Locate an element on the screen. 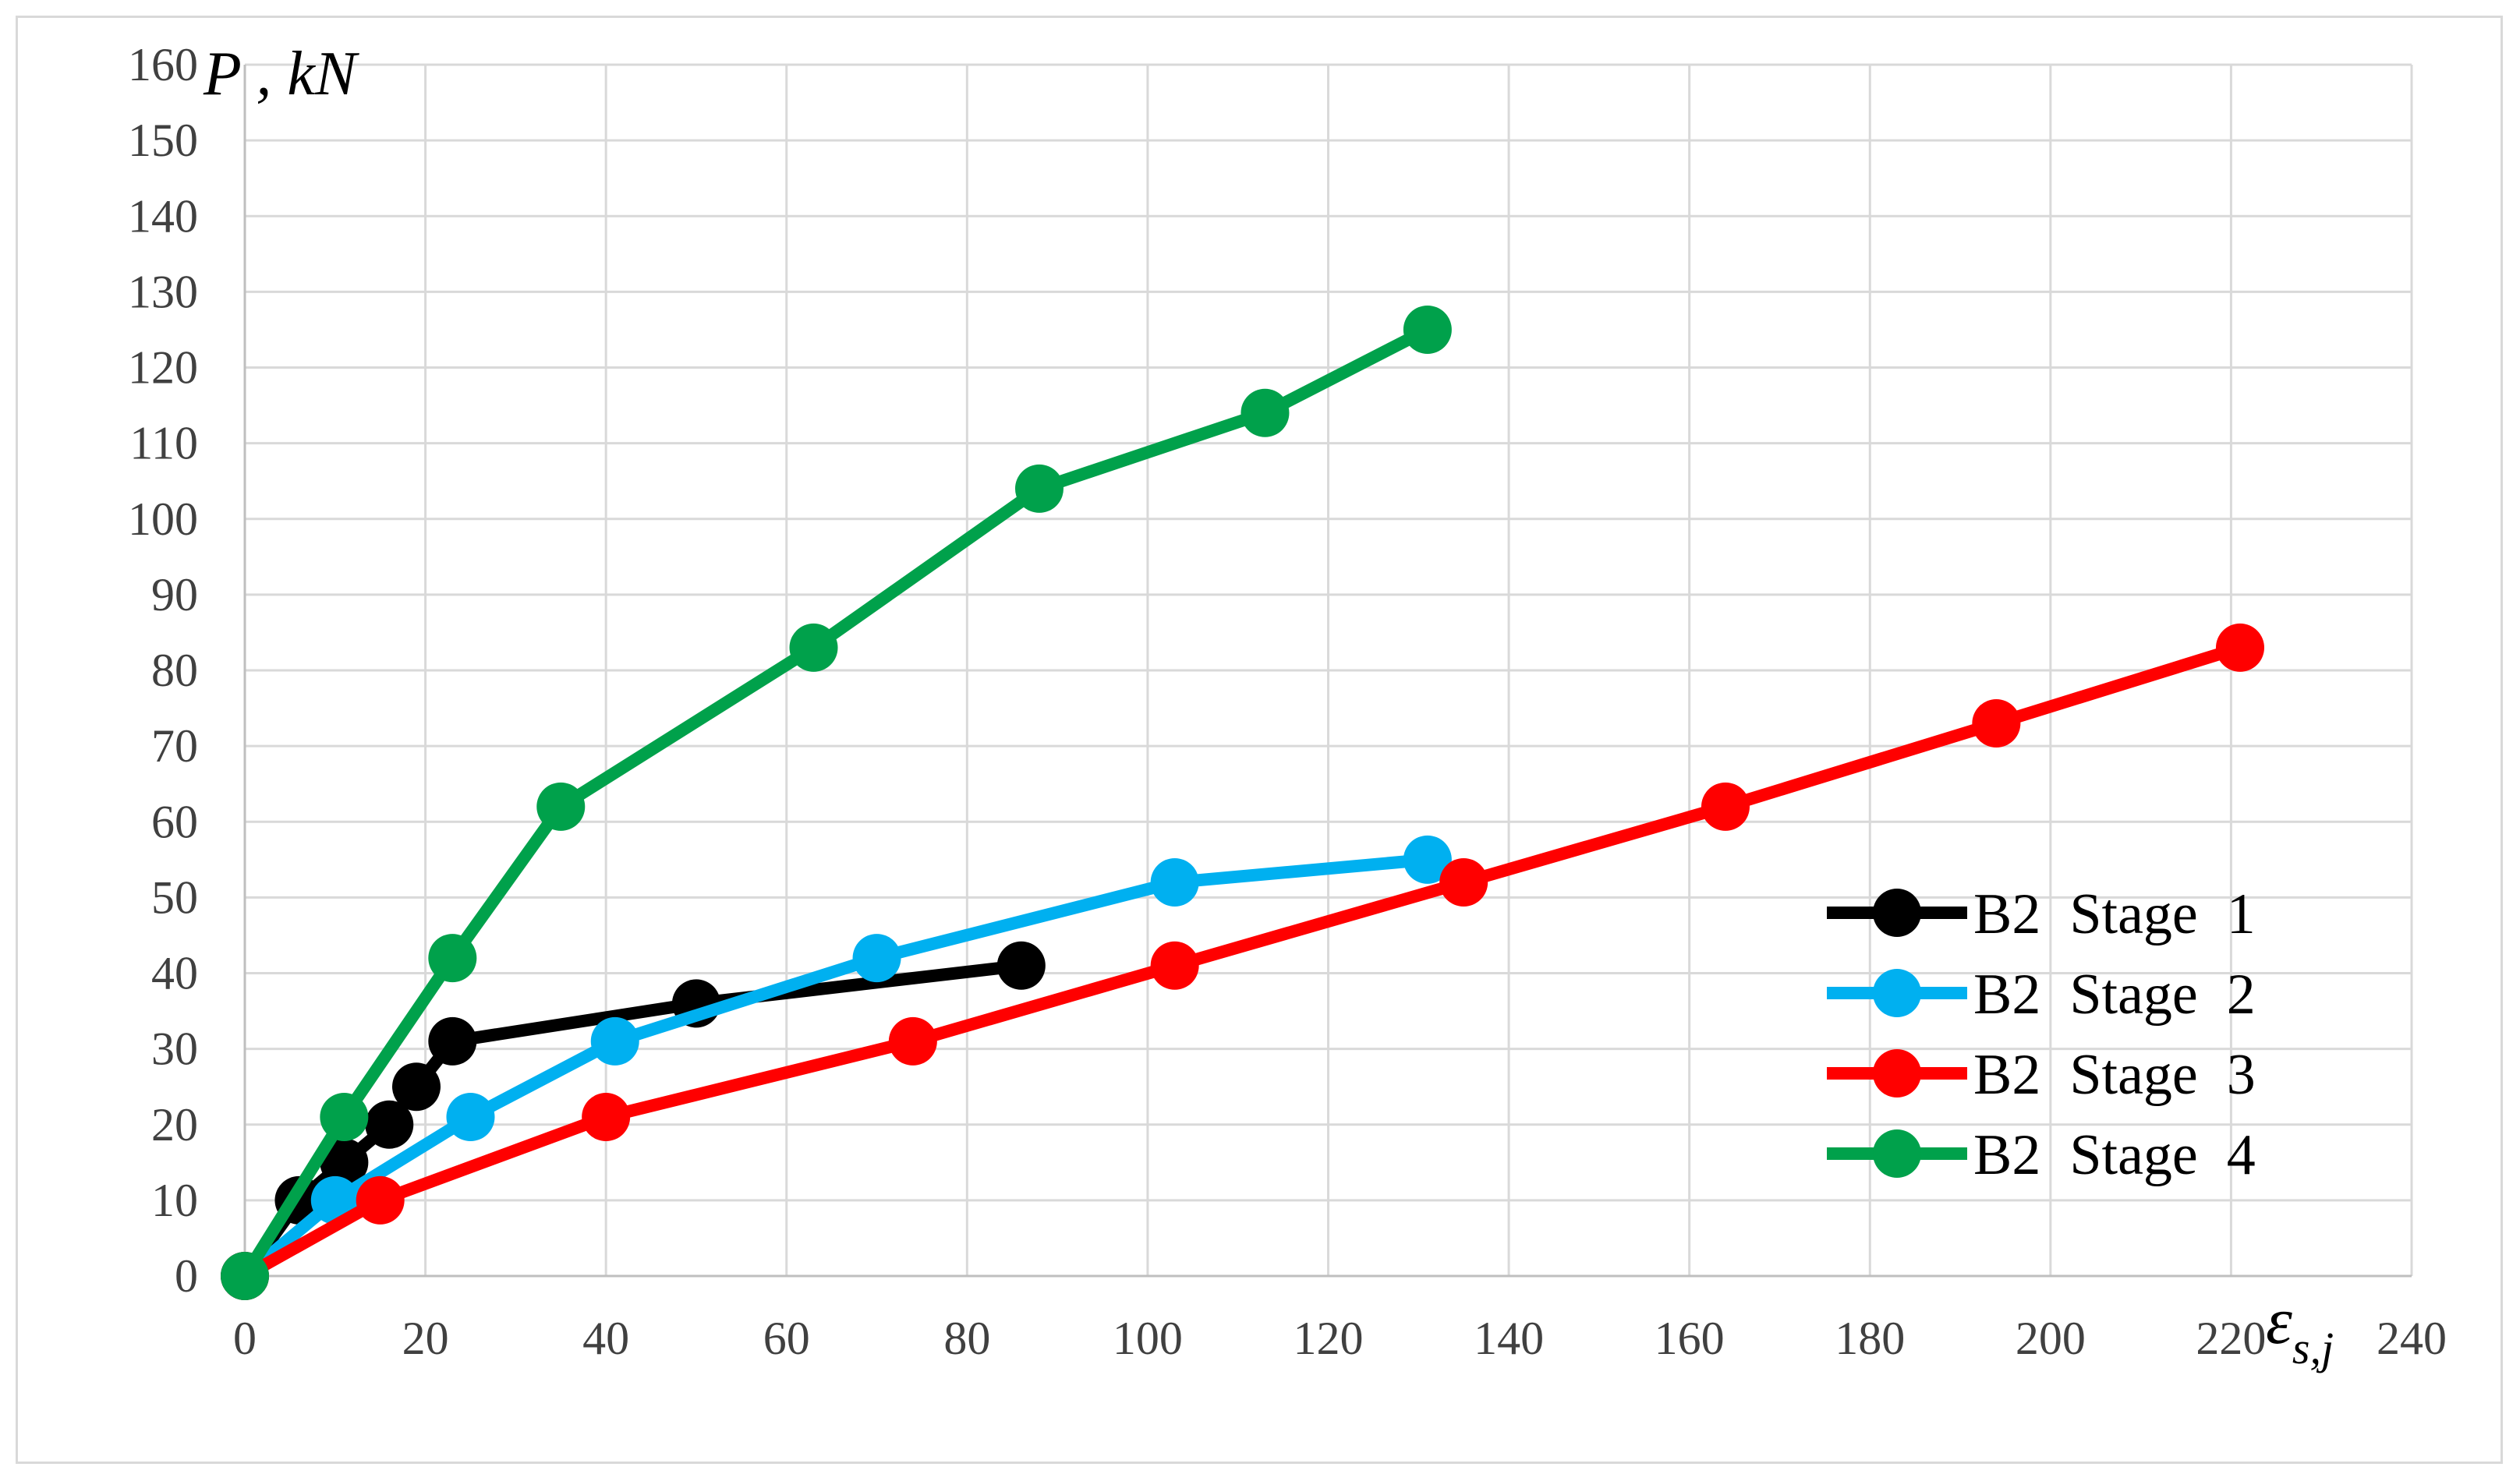  y-tick-label: 100 is located at coordinates (163, 519).